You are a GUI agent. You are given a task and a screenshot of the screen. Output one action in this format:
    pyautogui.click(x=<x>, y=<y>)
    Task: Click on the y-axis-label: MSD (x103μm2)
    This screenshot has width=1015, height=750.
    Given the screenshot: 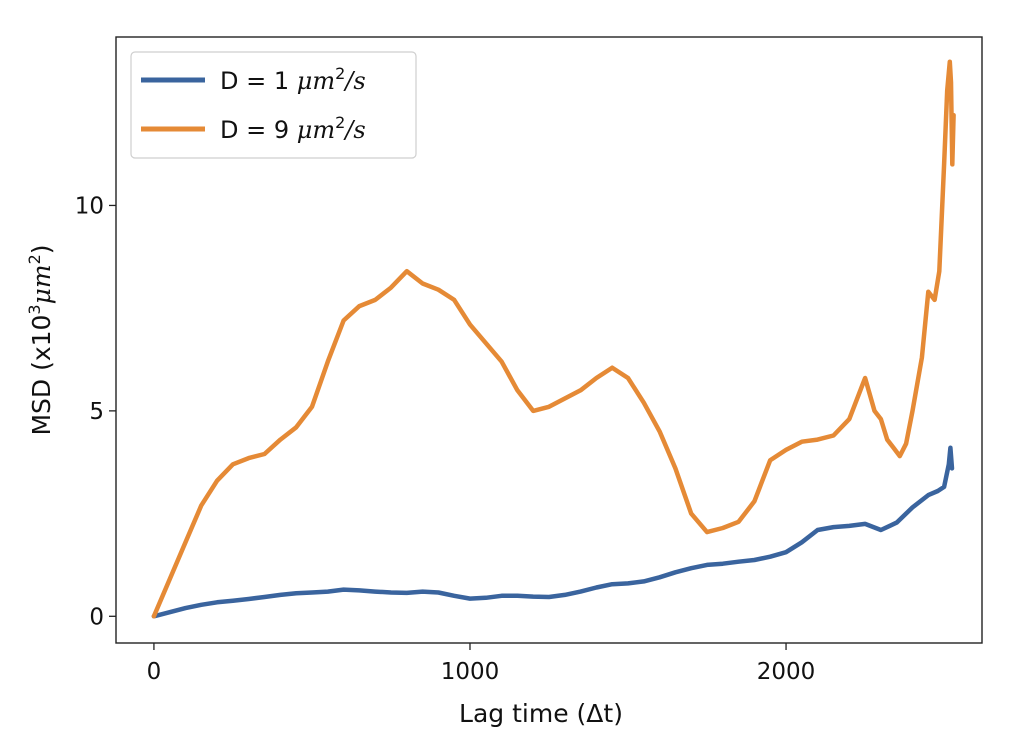 What is the action you would take?
    pyautogui.click(x=40, y=339)
    